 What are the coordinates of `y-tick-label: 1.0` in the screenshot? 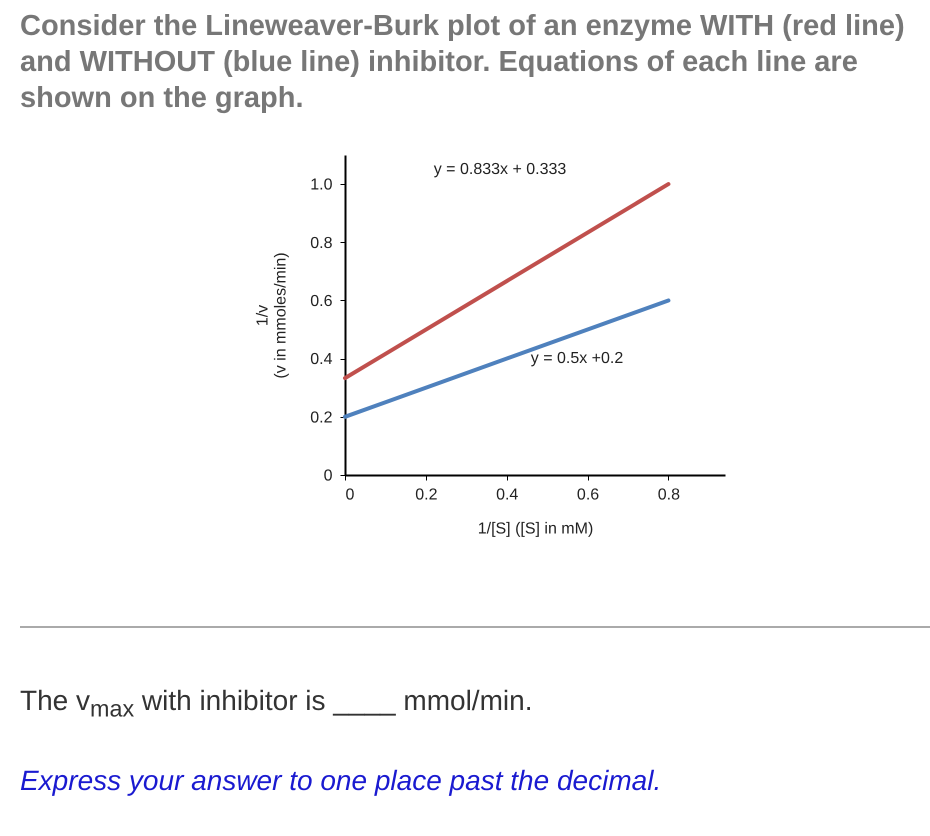 It's located at (321, 185).